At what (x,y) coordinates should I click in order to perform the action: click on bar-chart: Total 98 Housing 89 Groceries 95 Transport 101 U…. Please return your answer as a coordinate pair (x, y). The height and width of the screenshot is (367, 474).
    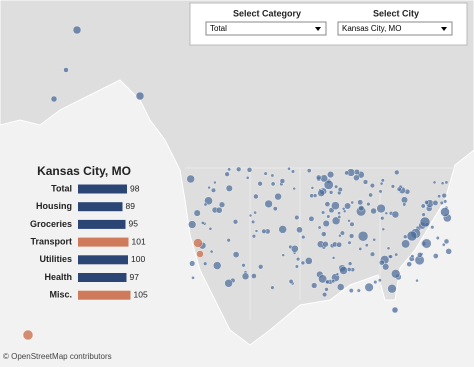
    Looking at the image, I should click on (89, 241).